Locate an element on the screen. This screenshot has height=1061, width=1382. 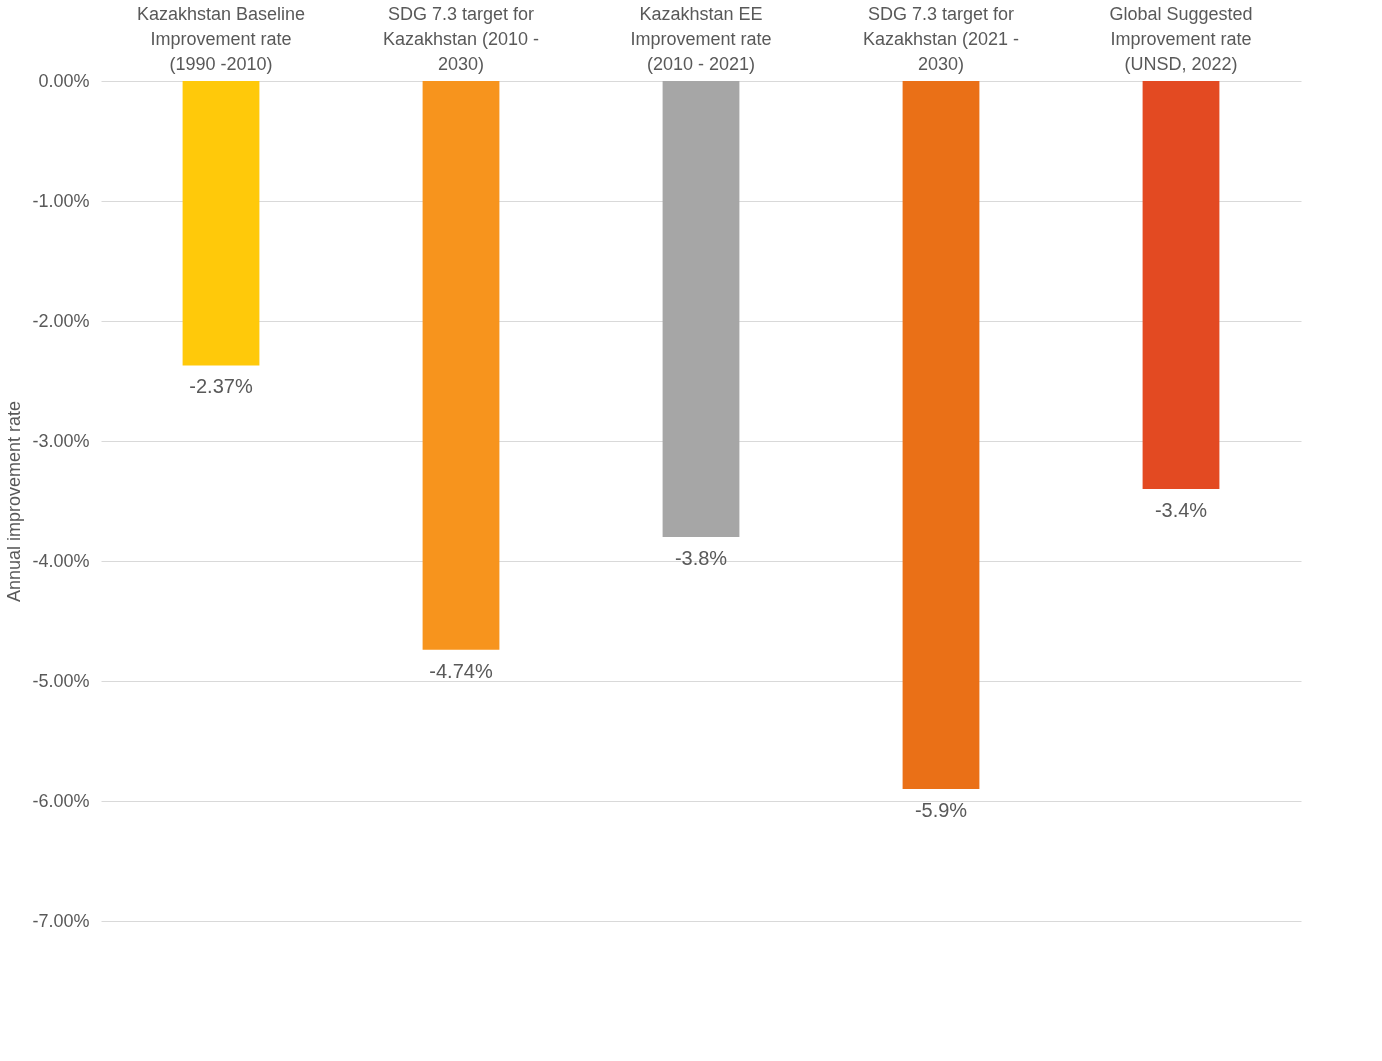
x-tick-label: Kazakhstan EE Improvement rate (2010 - 2021) is located at coordinates (701, 38).